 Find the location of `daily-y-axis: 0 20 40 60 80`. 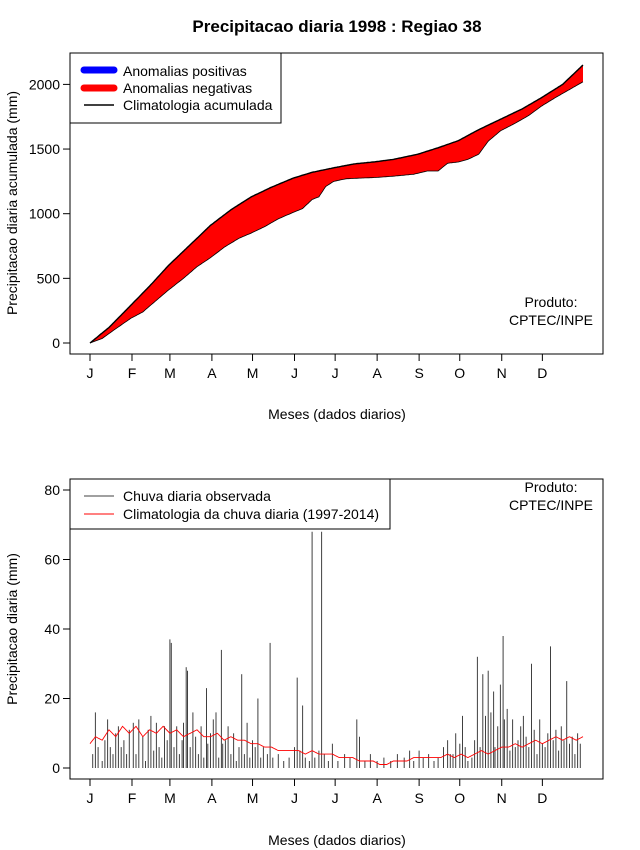

daily-y-axis: 0 20 40 60 80 is located at coordinates (57, 629).